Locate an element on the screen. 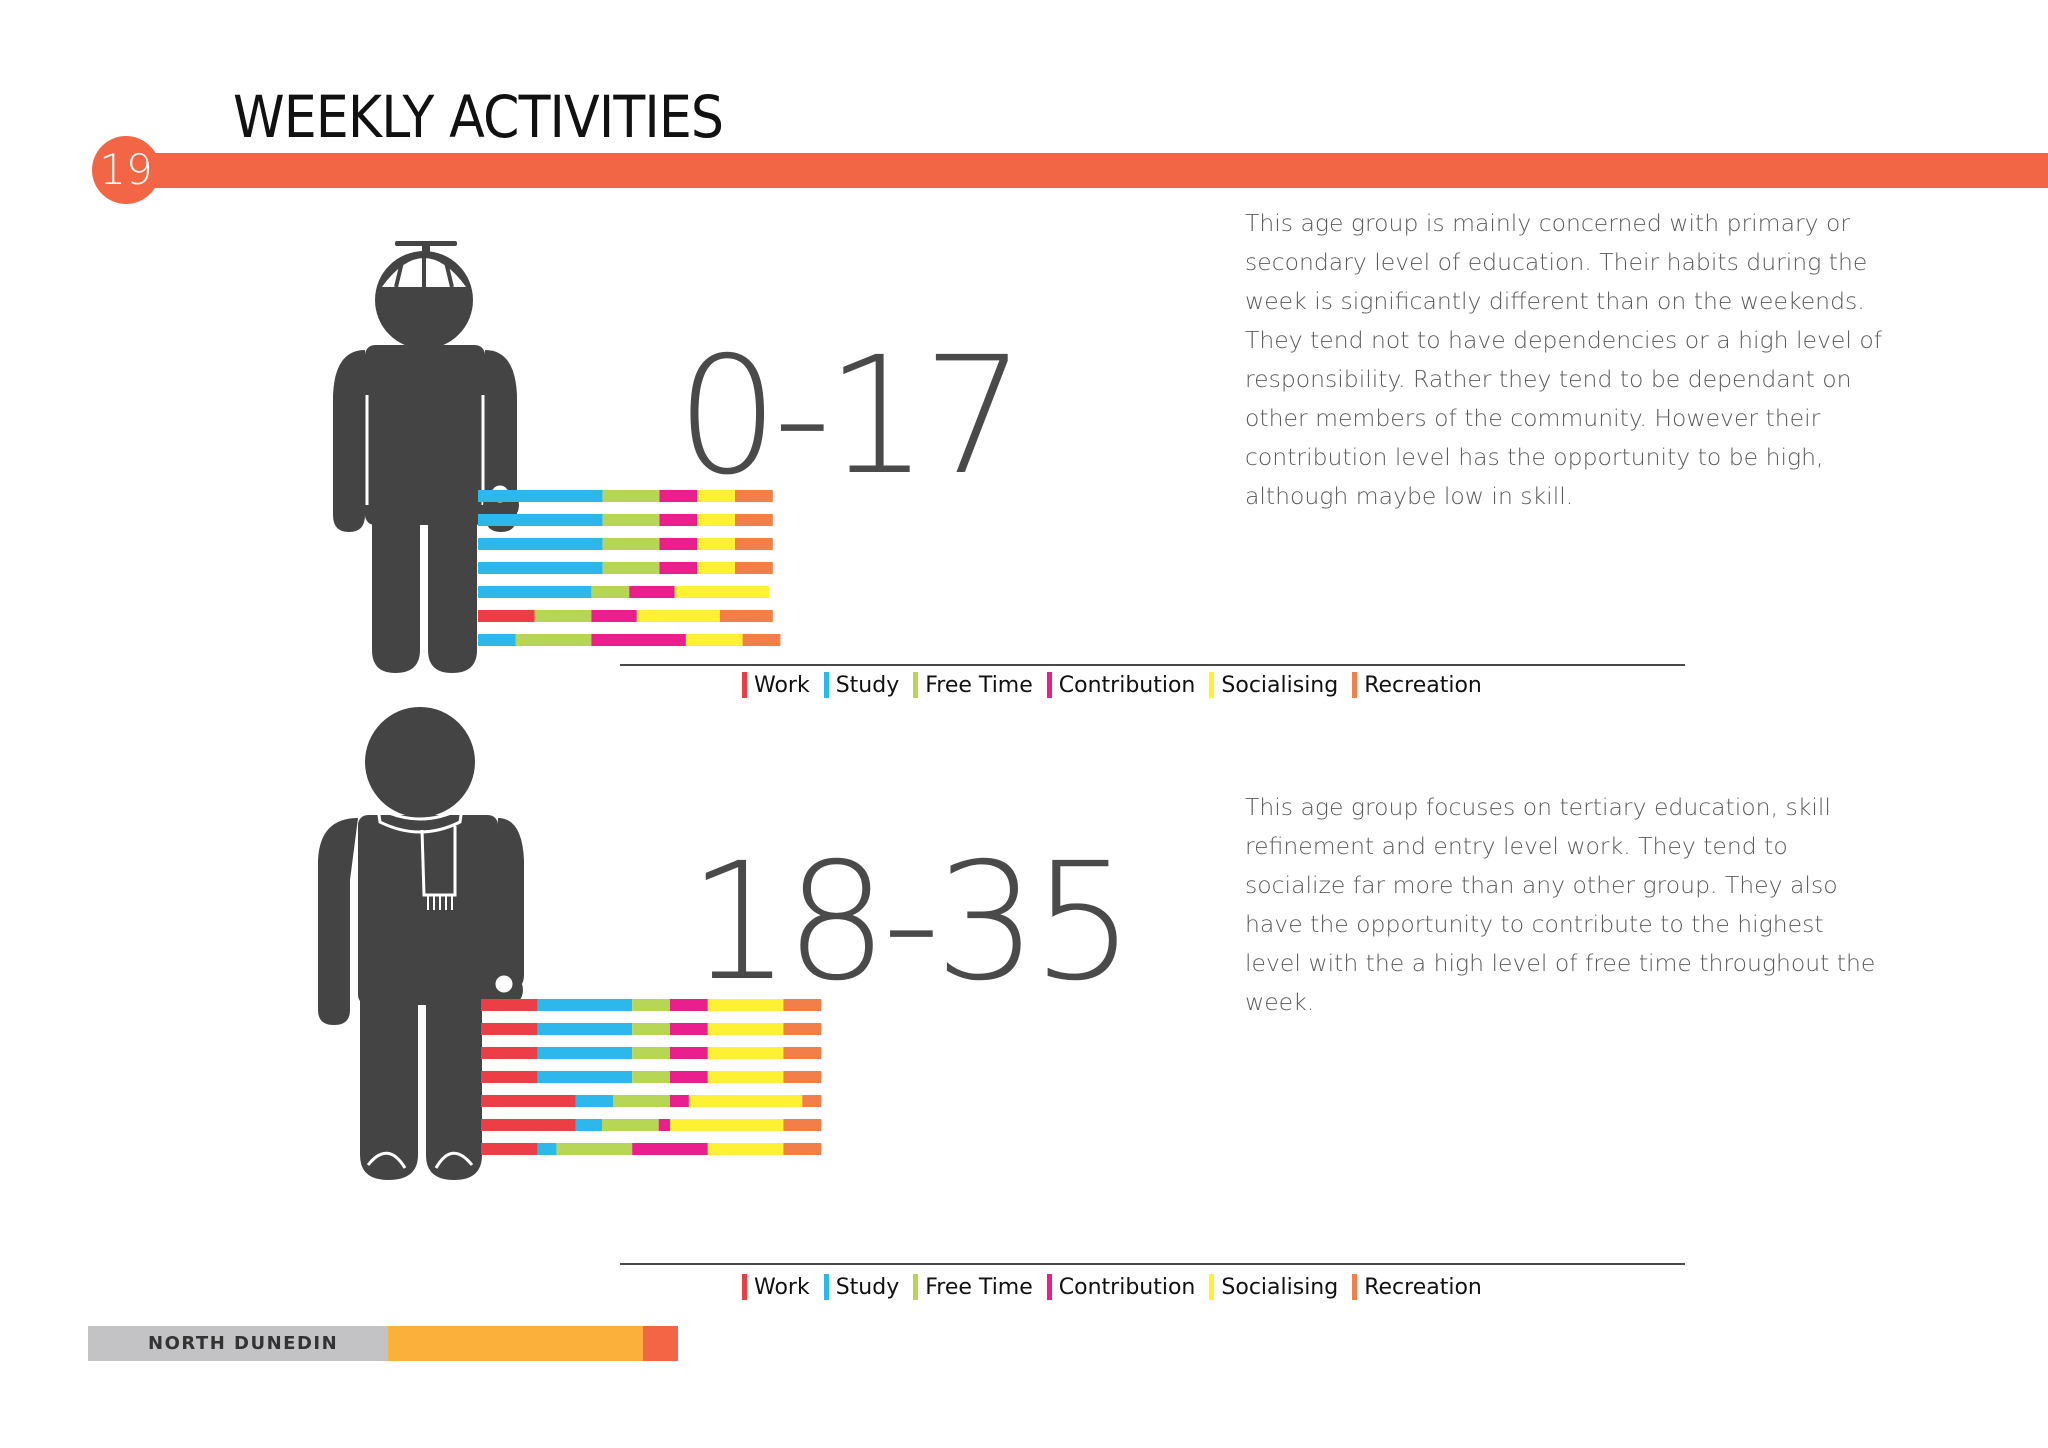  age-label-18-35: 18-35 is located at coordinates (911, 923).